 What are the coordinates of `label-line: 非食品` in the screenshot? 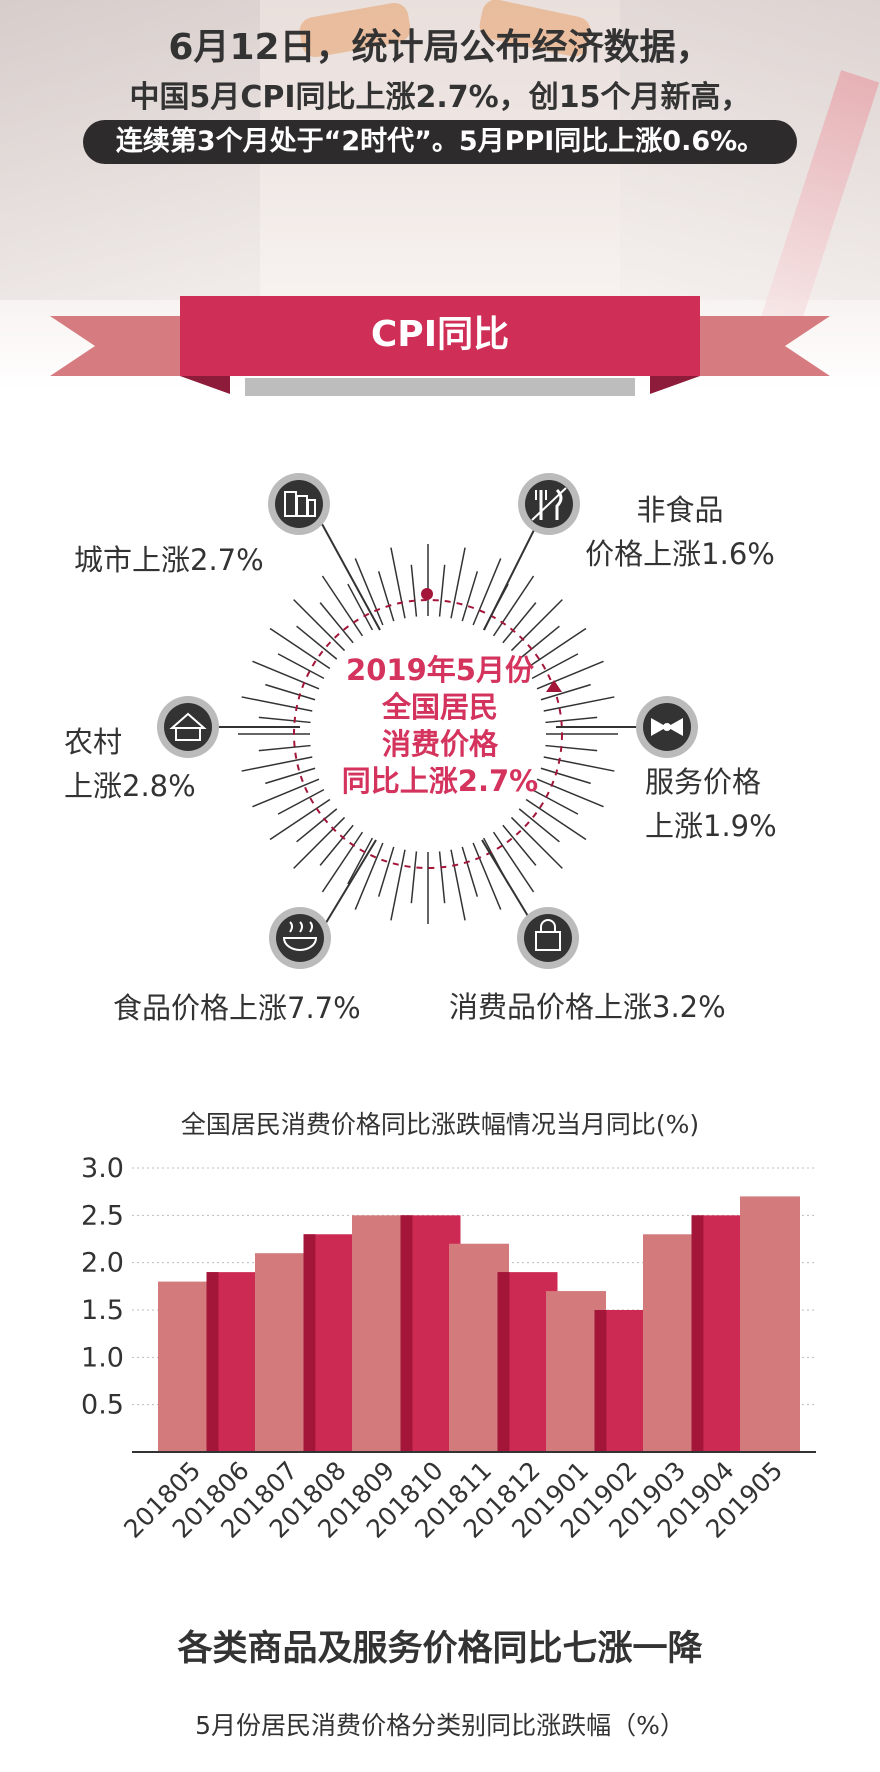 It's located at (680, 510).